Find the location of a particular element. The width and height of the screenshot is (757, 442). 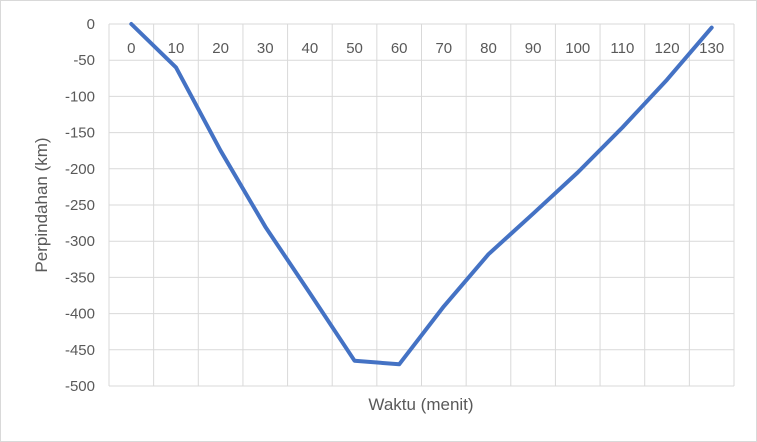

x-tick-label: 60 is located at coordinates (399, 48).